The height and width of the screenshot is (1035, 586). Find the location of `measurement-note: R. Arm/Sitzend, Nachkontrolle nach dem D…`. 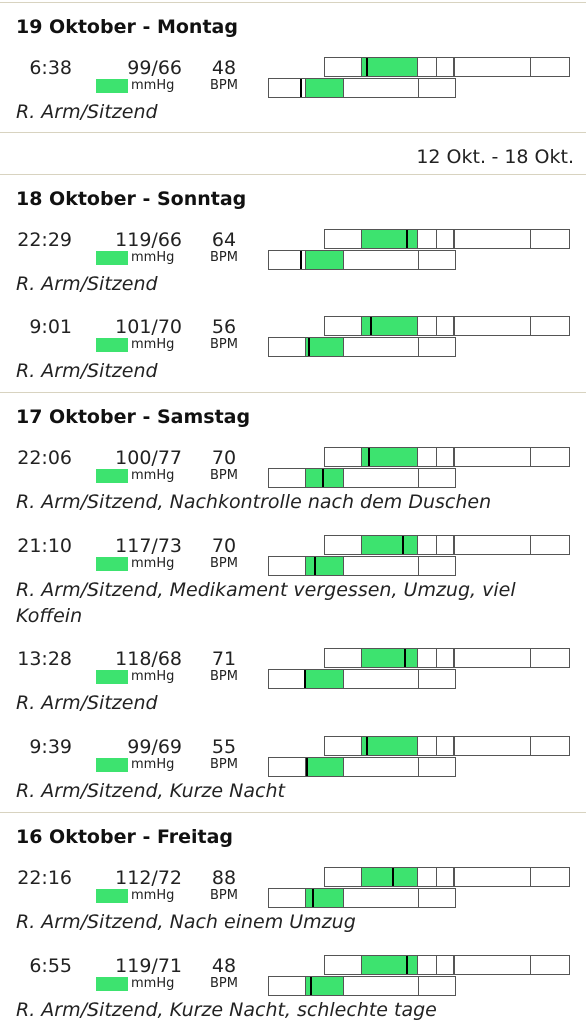

measurement-note: R. Arm/Sitzend, Nachkontrolle nach dem D… is located at coordinates (254, 502).